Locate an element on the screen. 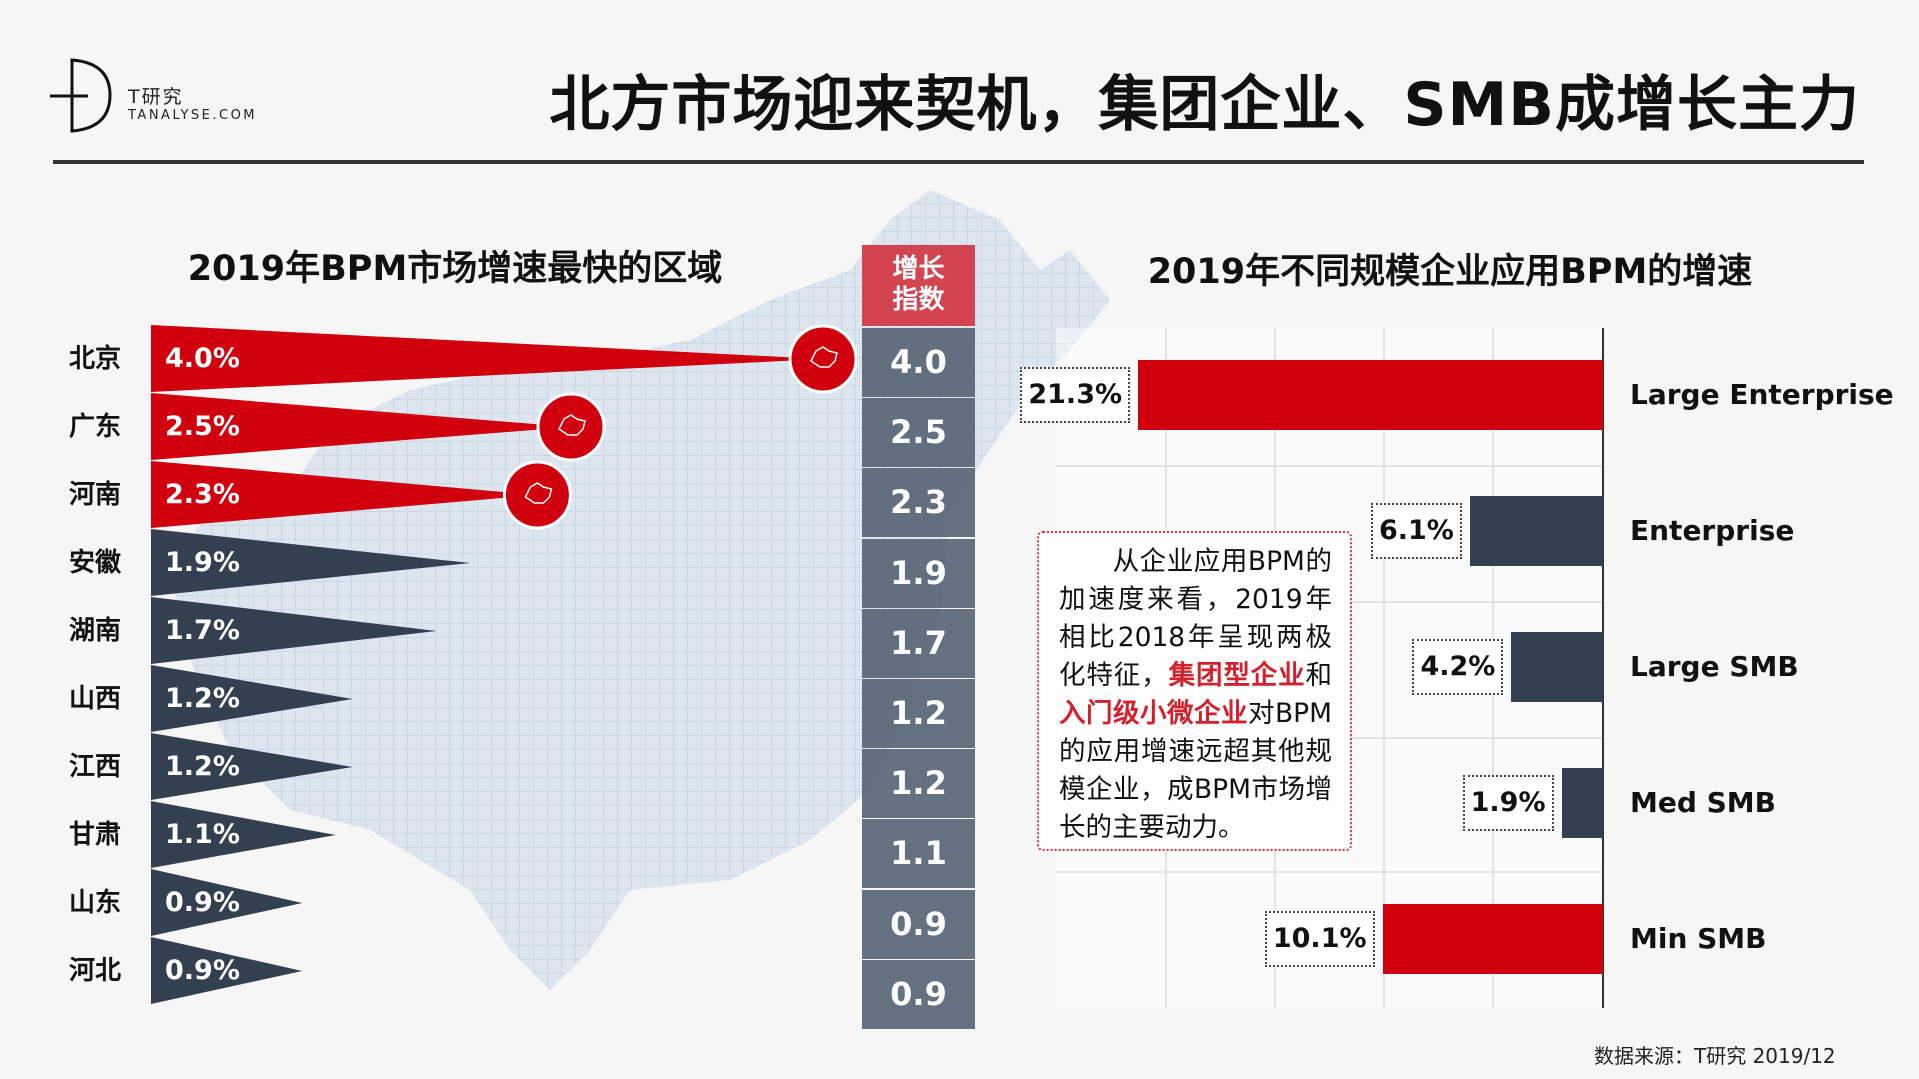 Image resolution: width=1919 pixels, height=1079 pixels. region-name: 山西 is located at coordinates (94, 699).